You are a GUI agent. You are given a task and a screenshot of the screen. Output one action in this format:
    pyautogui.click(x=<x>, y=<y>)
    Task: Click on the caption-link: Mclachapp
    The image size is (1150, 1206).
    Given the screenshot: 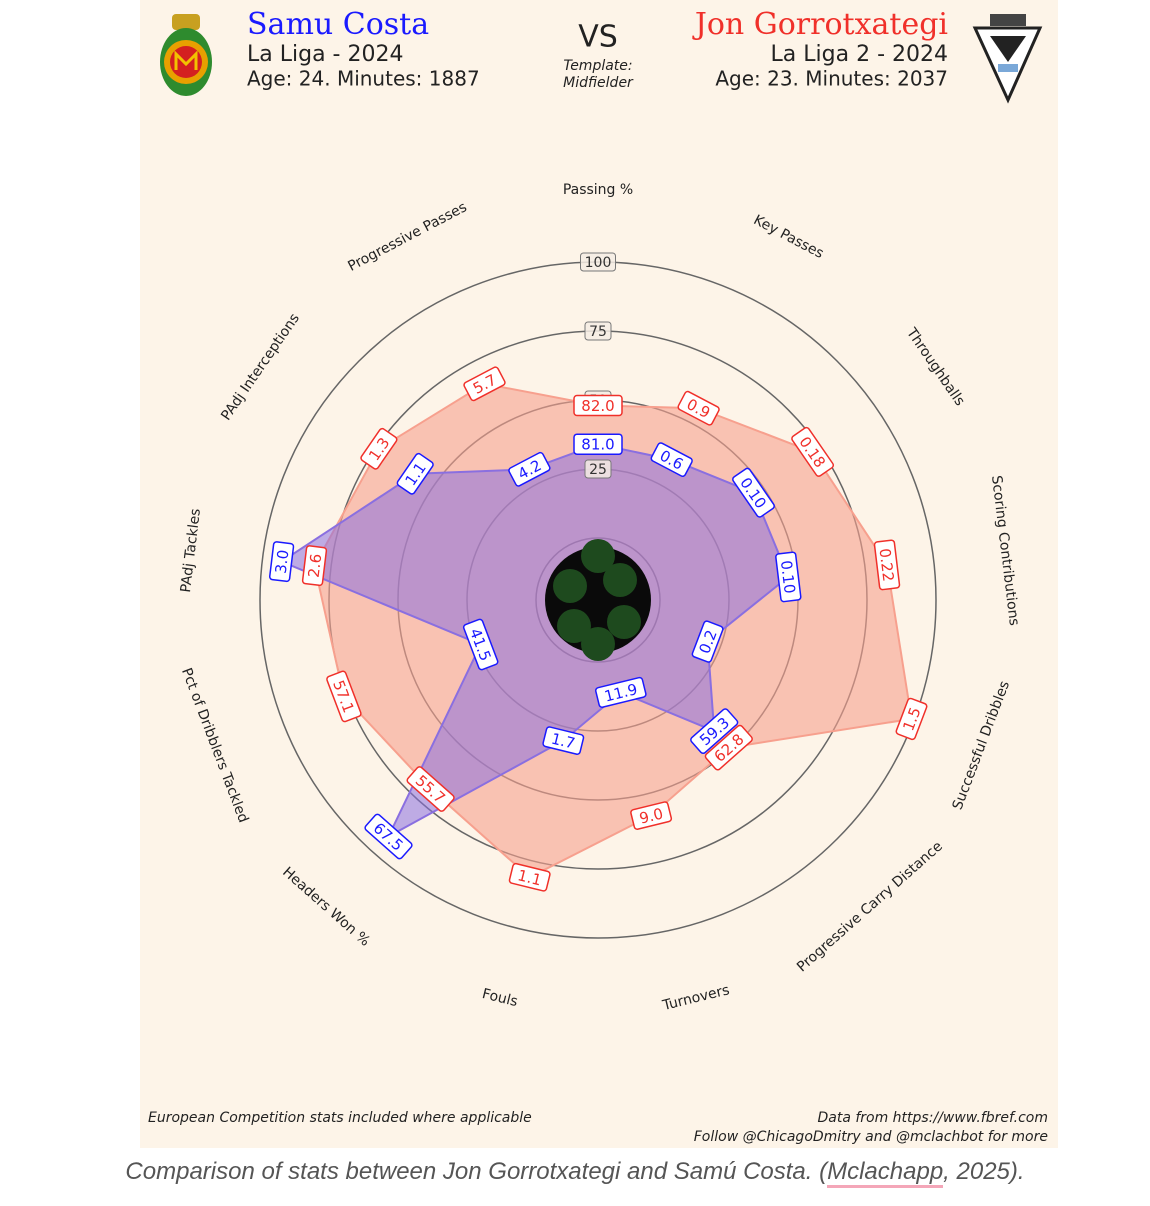 What is the action you would take?
    pyautogui.click(x=885, y=1173)
    